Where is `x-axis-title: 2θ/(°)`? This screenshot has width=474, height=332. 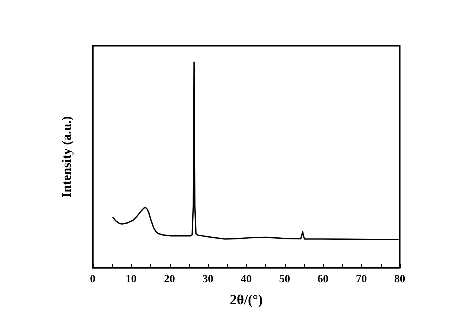
x-axis-title: 2θ/(°) is located at coordinates (247, 301).